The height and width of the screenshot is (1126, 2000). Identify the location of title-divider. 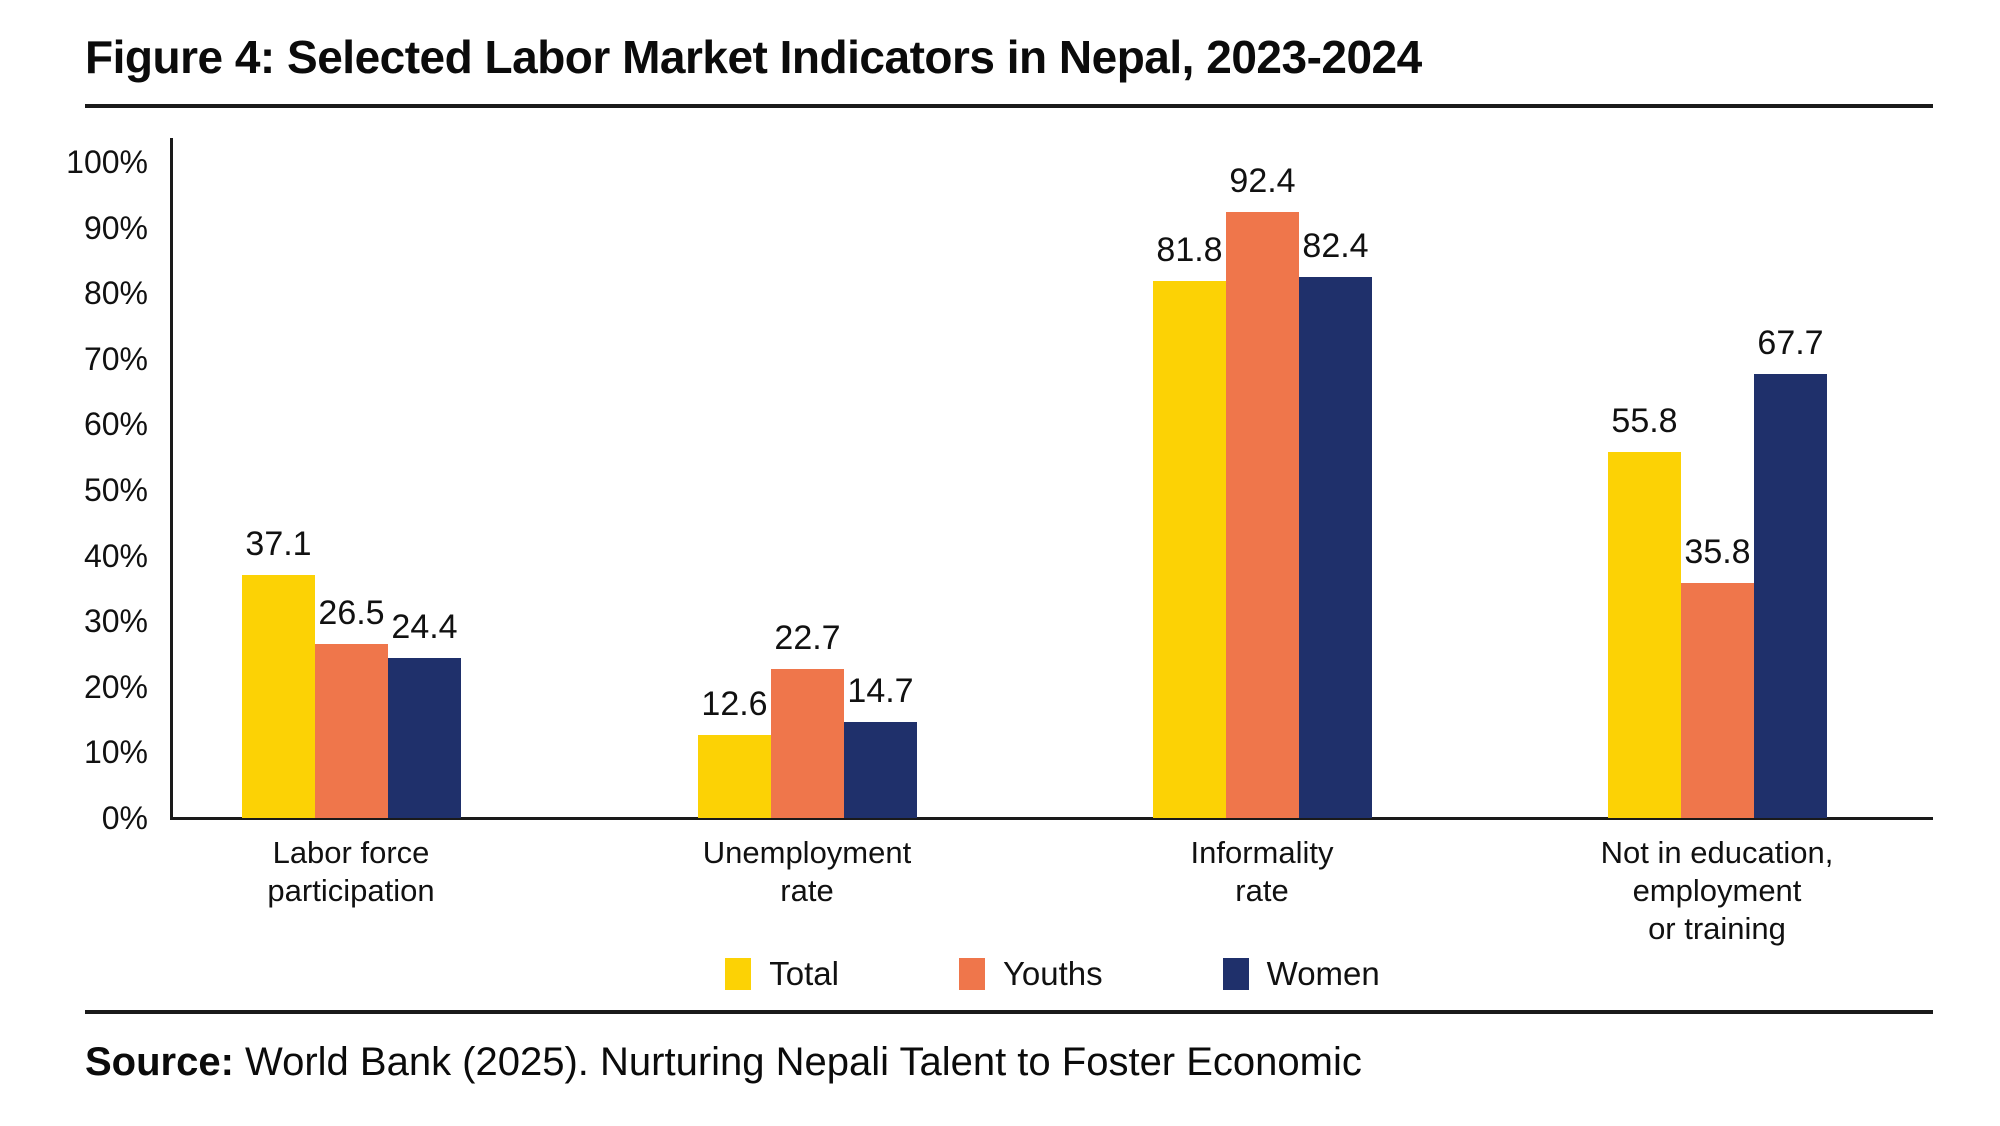
(1009, 106).